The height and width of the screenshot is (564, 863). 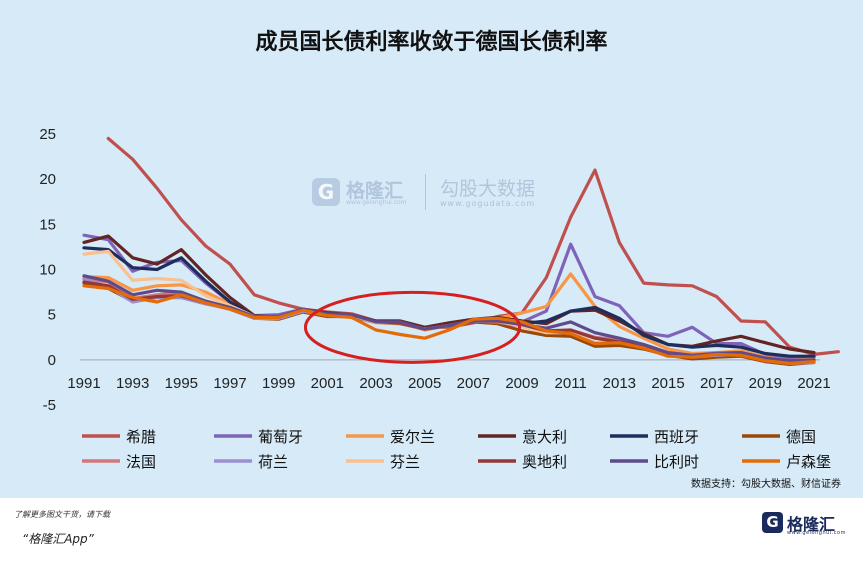 What do you see at coordinates (801, 437) in the screenshot?
I see `legend-label: 德国` at bounding box center [801, 437].